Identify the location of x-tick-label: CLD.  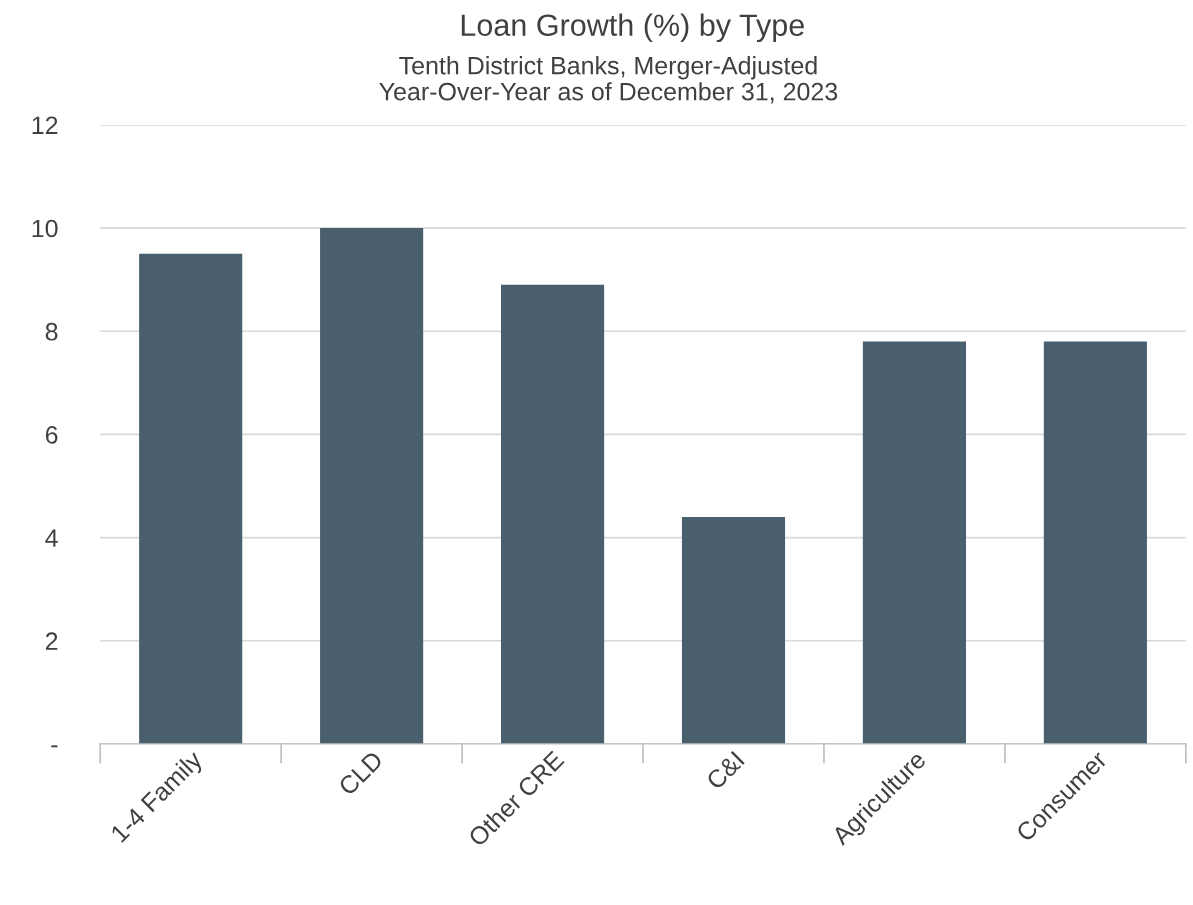
(360, 773).